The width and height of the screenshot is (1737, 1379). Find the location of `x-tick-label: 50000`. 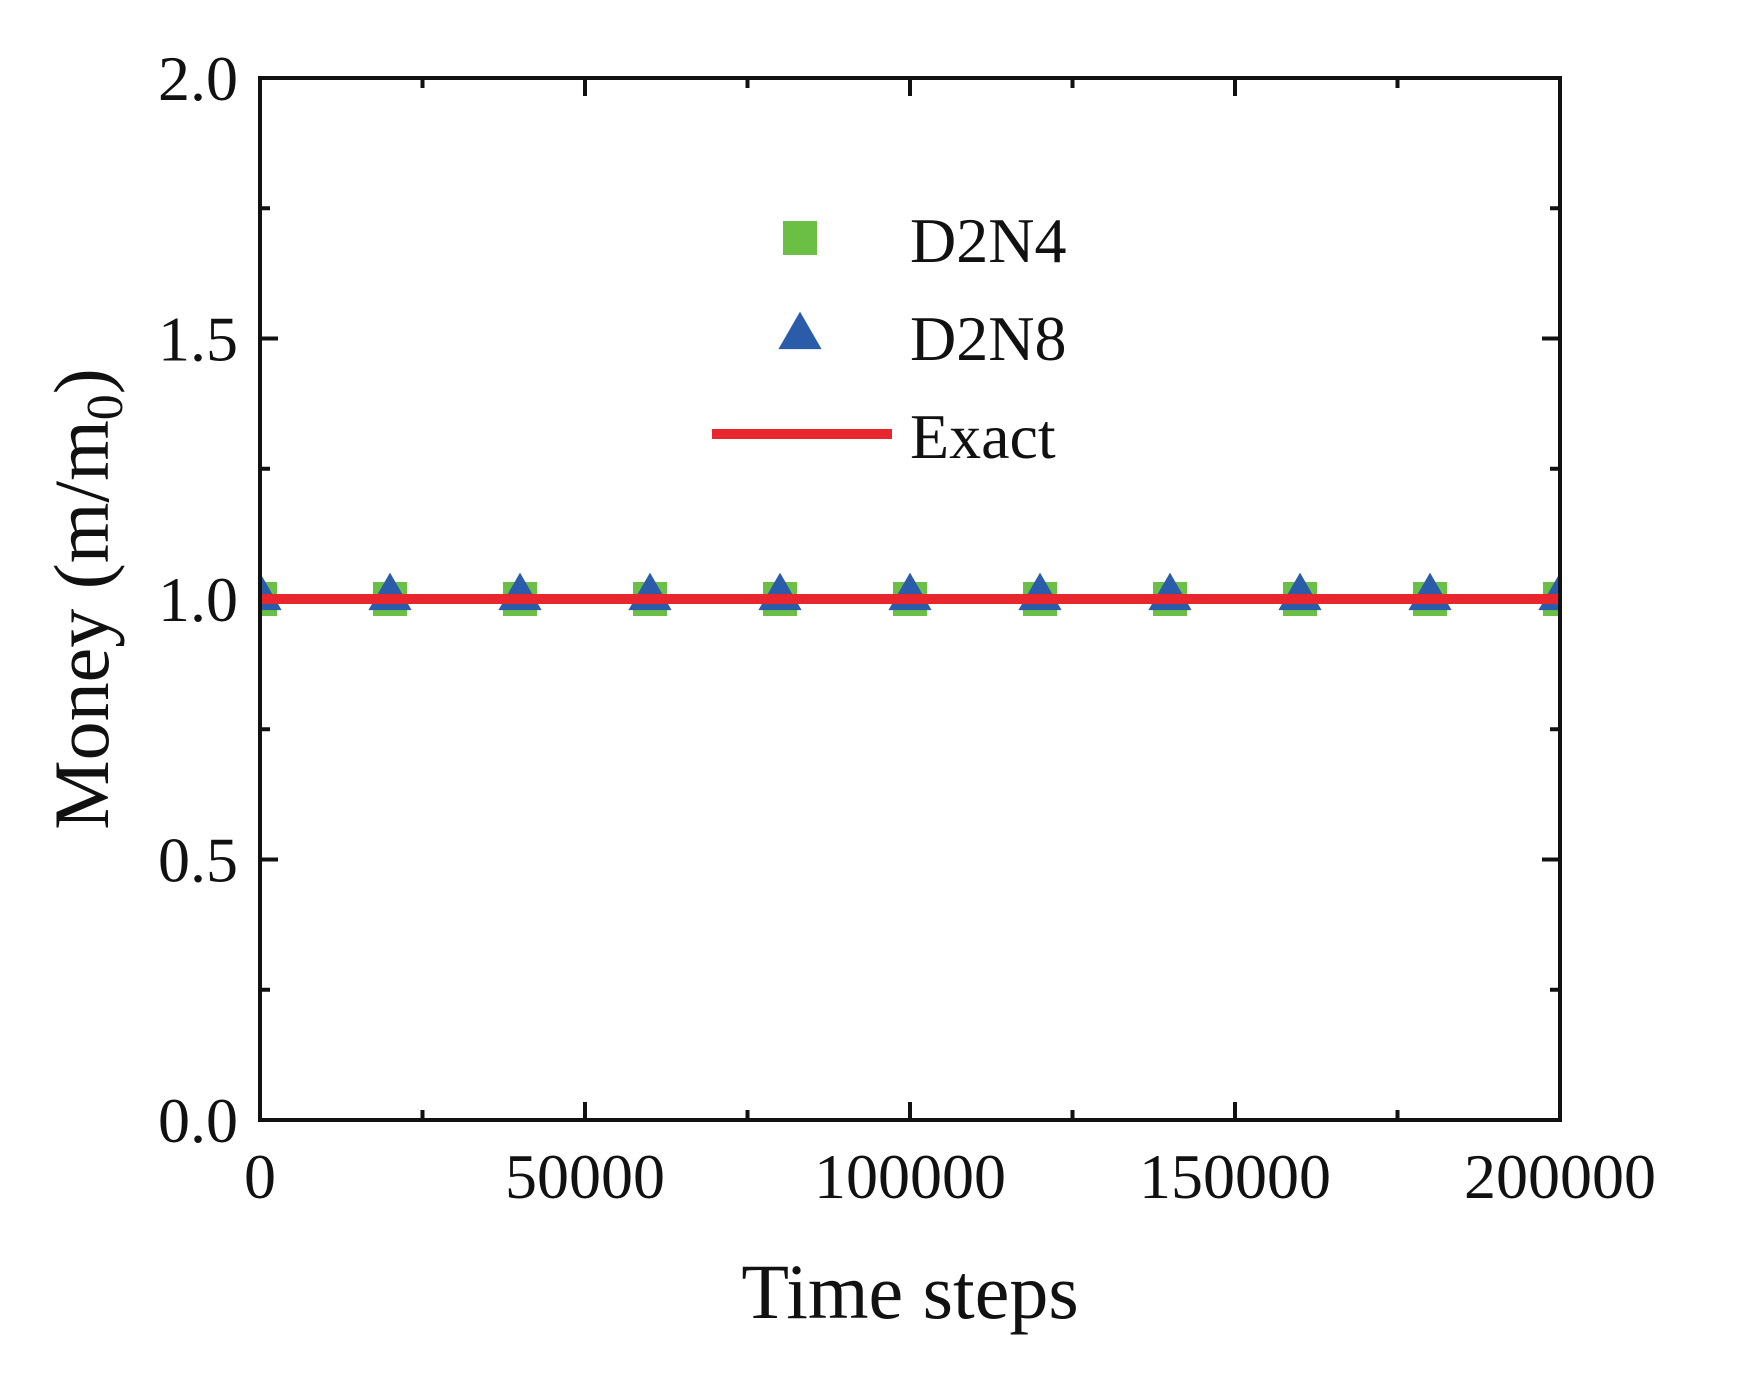

x-tick-label: 50000 is located at coordinates (585, 1176).